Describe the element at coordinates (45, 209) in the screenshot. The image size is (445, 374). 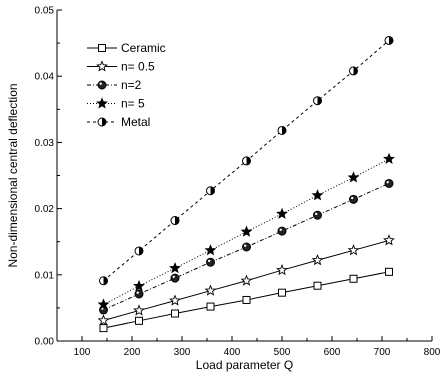
I see `y-tick-label: 0.02` at that location.